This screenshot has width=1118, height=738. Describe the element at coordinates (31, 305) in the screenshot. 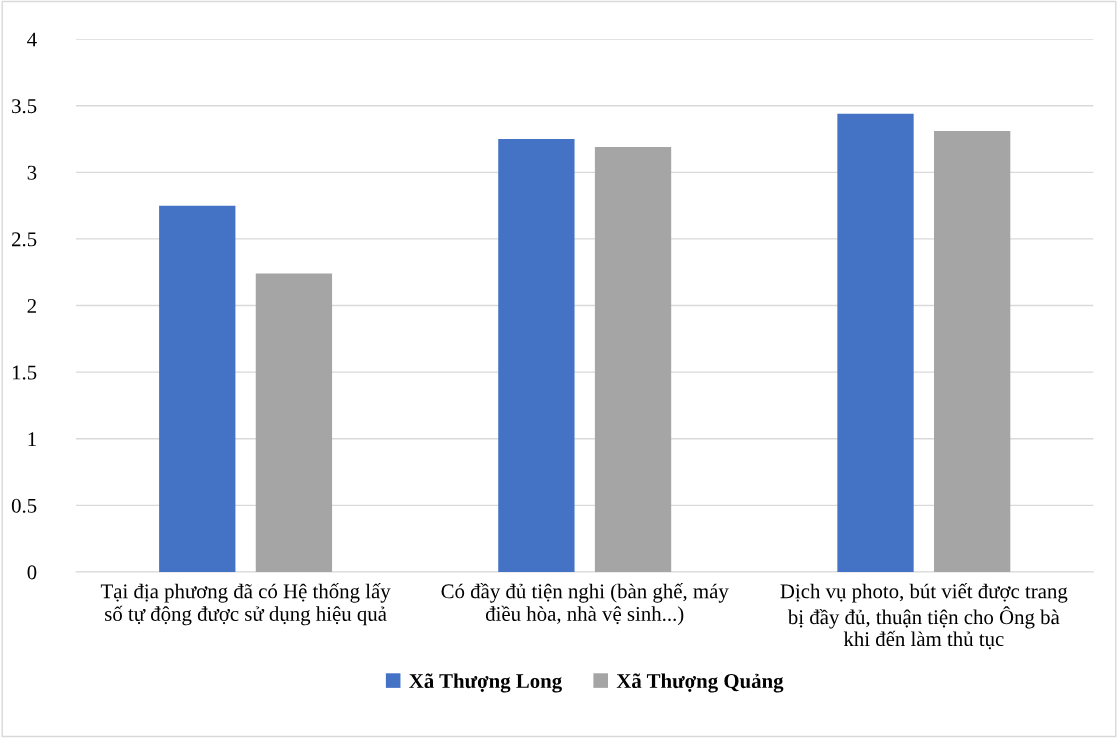

I see `y-tick-label: 2` at that location.